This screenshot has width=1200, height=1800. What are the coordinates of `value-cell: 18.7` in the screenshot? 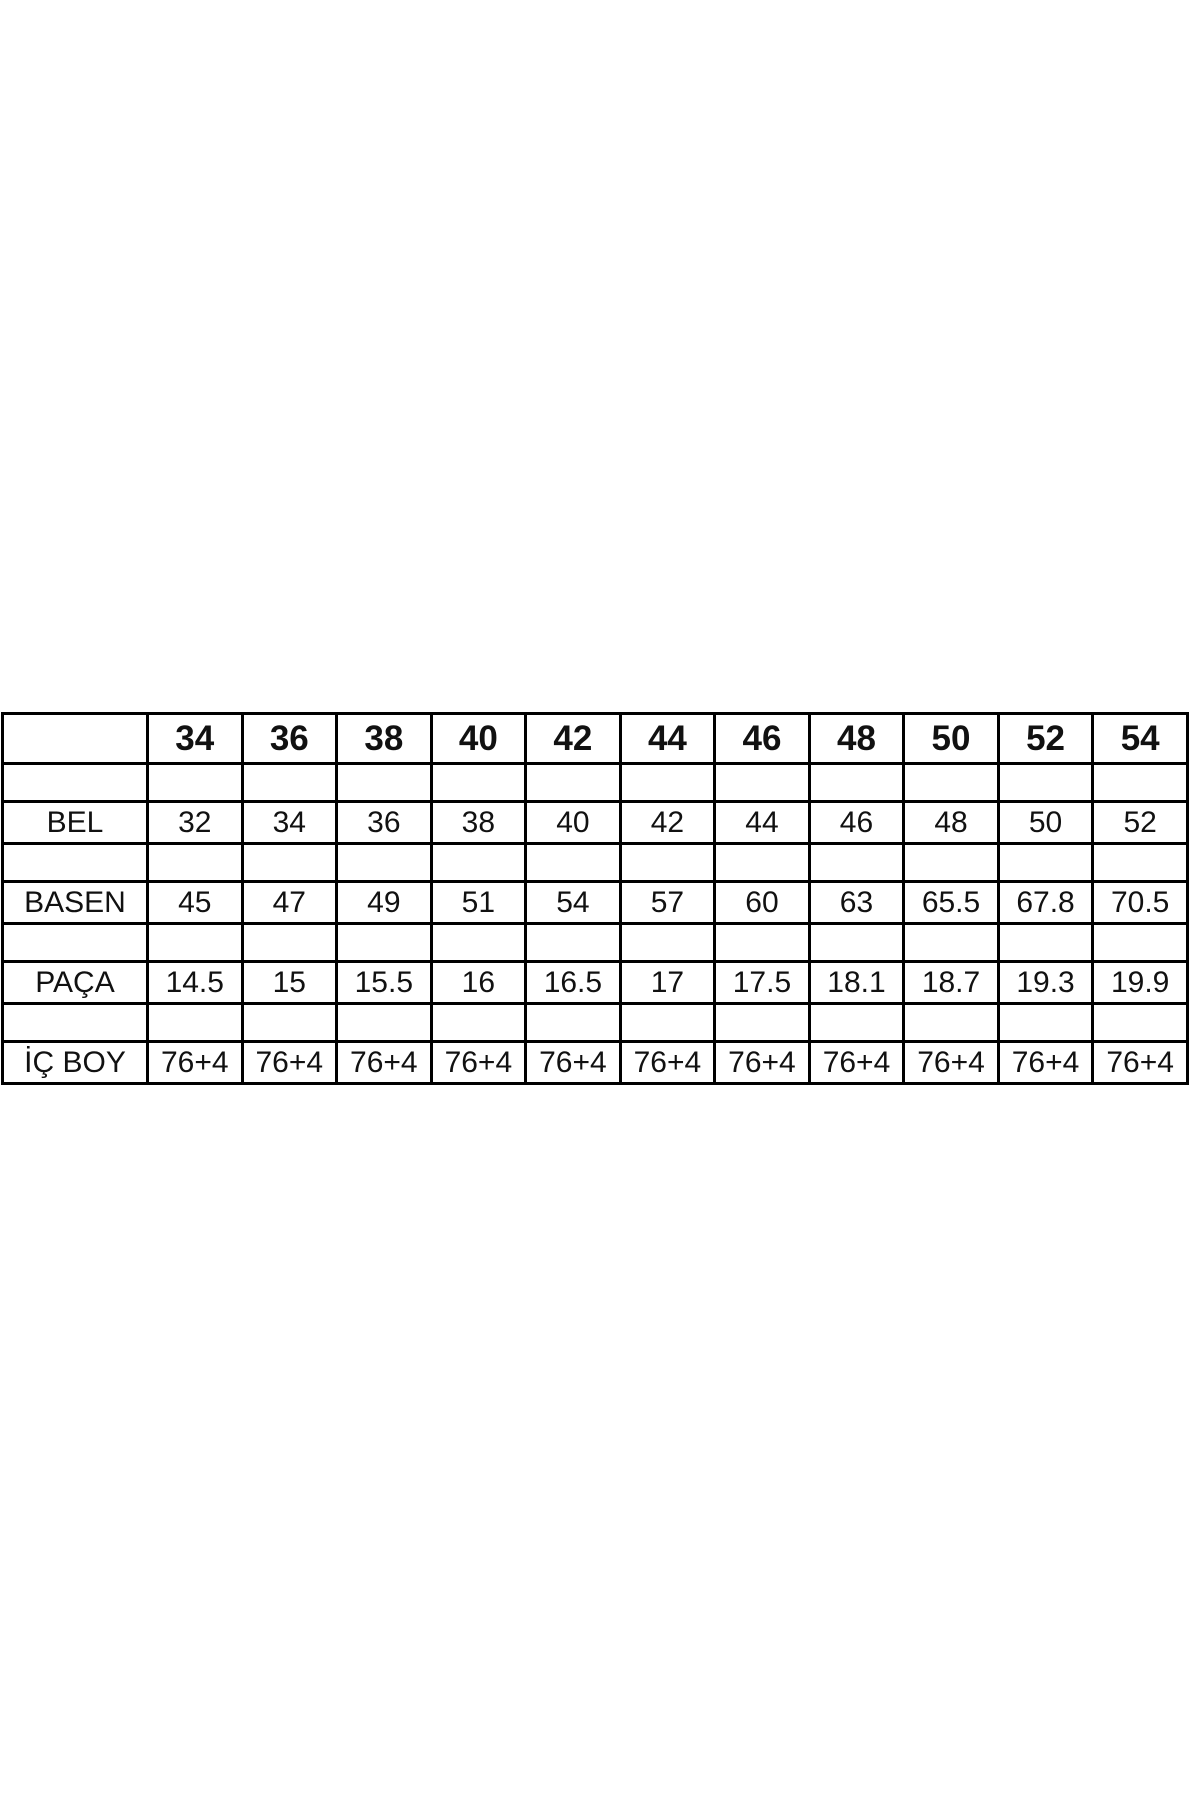 It's located at (951, 982).